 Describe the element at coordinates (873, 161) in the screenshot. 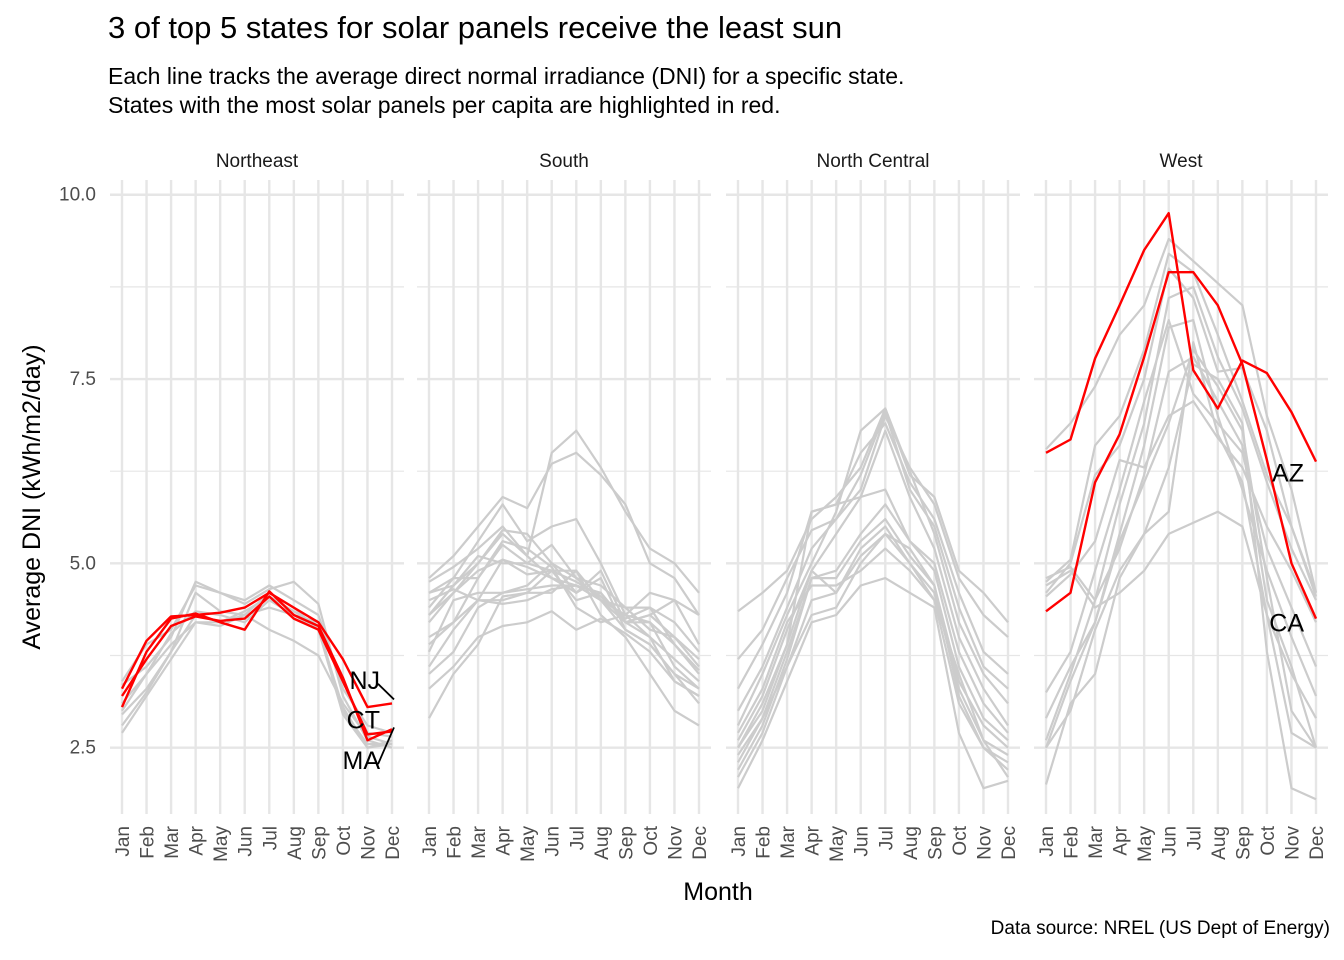

I see `facet-label: North Central` at that location.